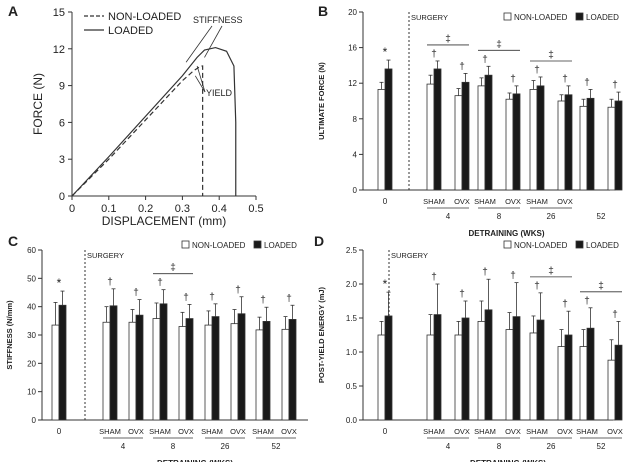  What do you see at coordinates (352, 420) in the screenshot?
I see `y-tick-label: 0.0` at bounding box center [352, 420].